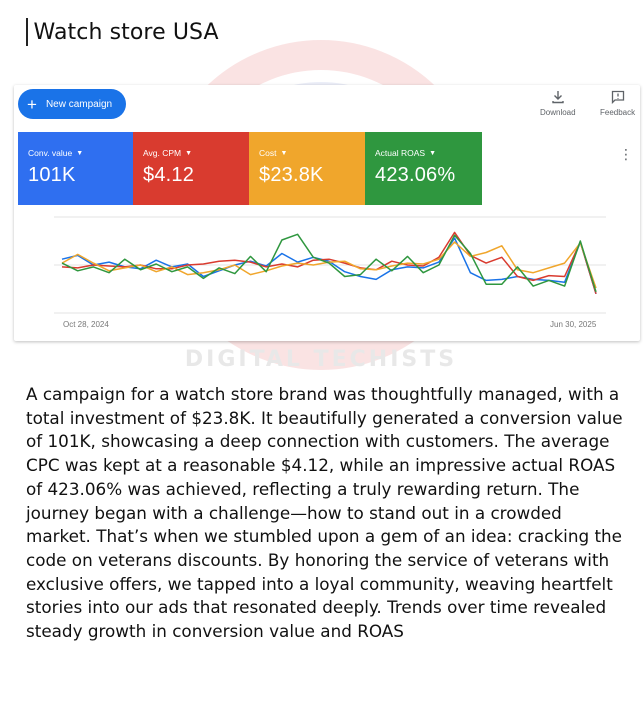 The height and width of the screenshot is (703, 643). I want to click on scorecard-value: 101K, so click(52, 175).